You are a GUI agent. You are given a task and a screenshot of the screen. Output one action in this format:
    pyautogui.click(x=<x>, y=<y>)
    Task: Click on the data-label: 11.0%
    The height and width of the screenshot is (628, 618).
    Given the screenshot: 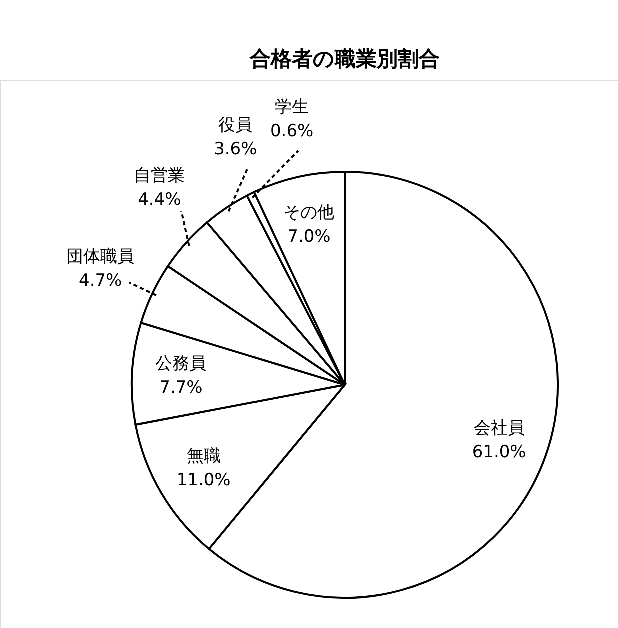 What is the action you would take?
    pyautogui.click(x=203, y=480)
    